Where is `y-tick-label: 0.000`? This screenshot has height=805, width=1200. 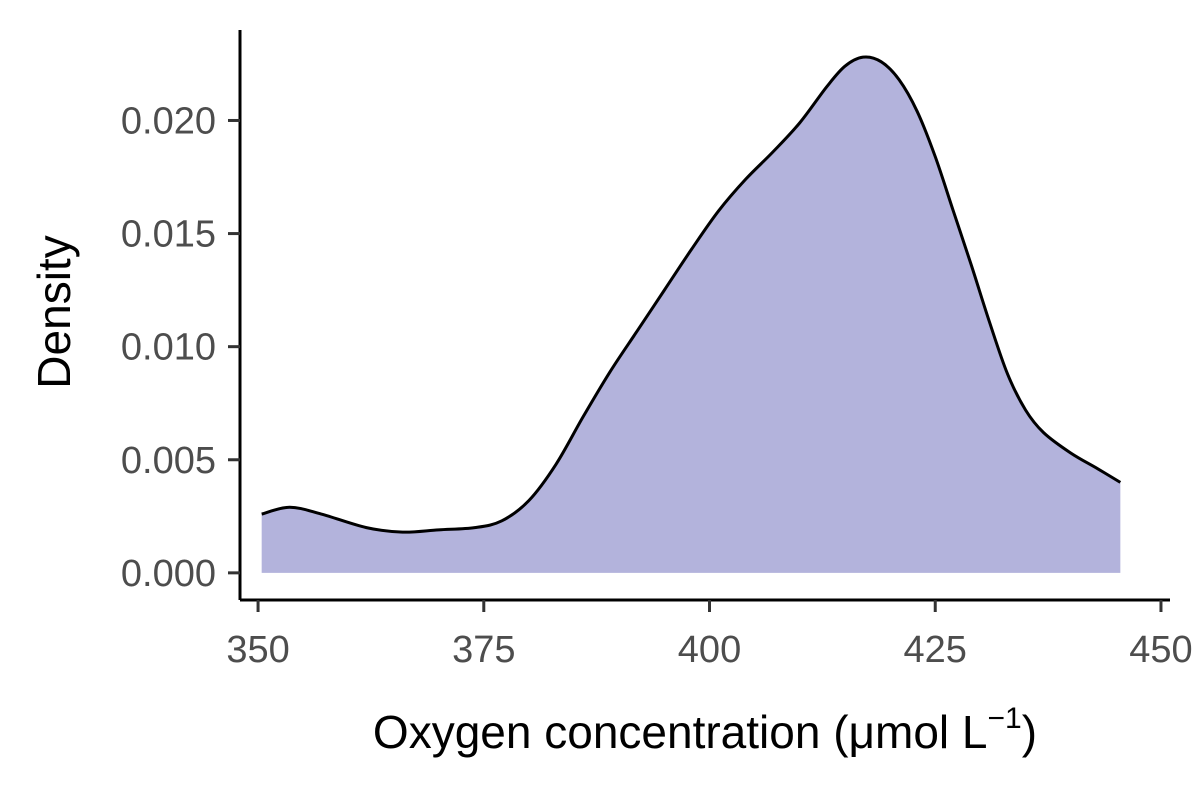 y-tick-label: 0.000 is located at coordinates (168, 574).